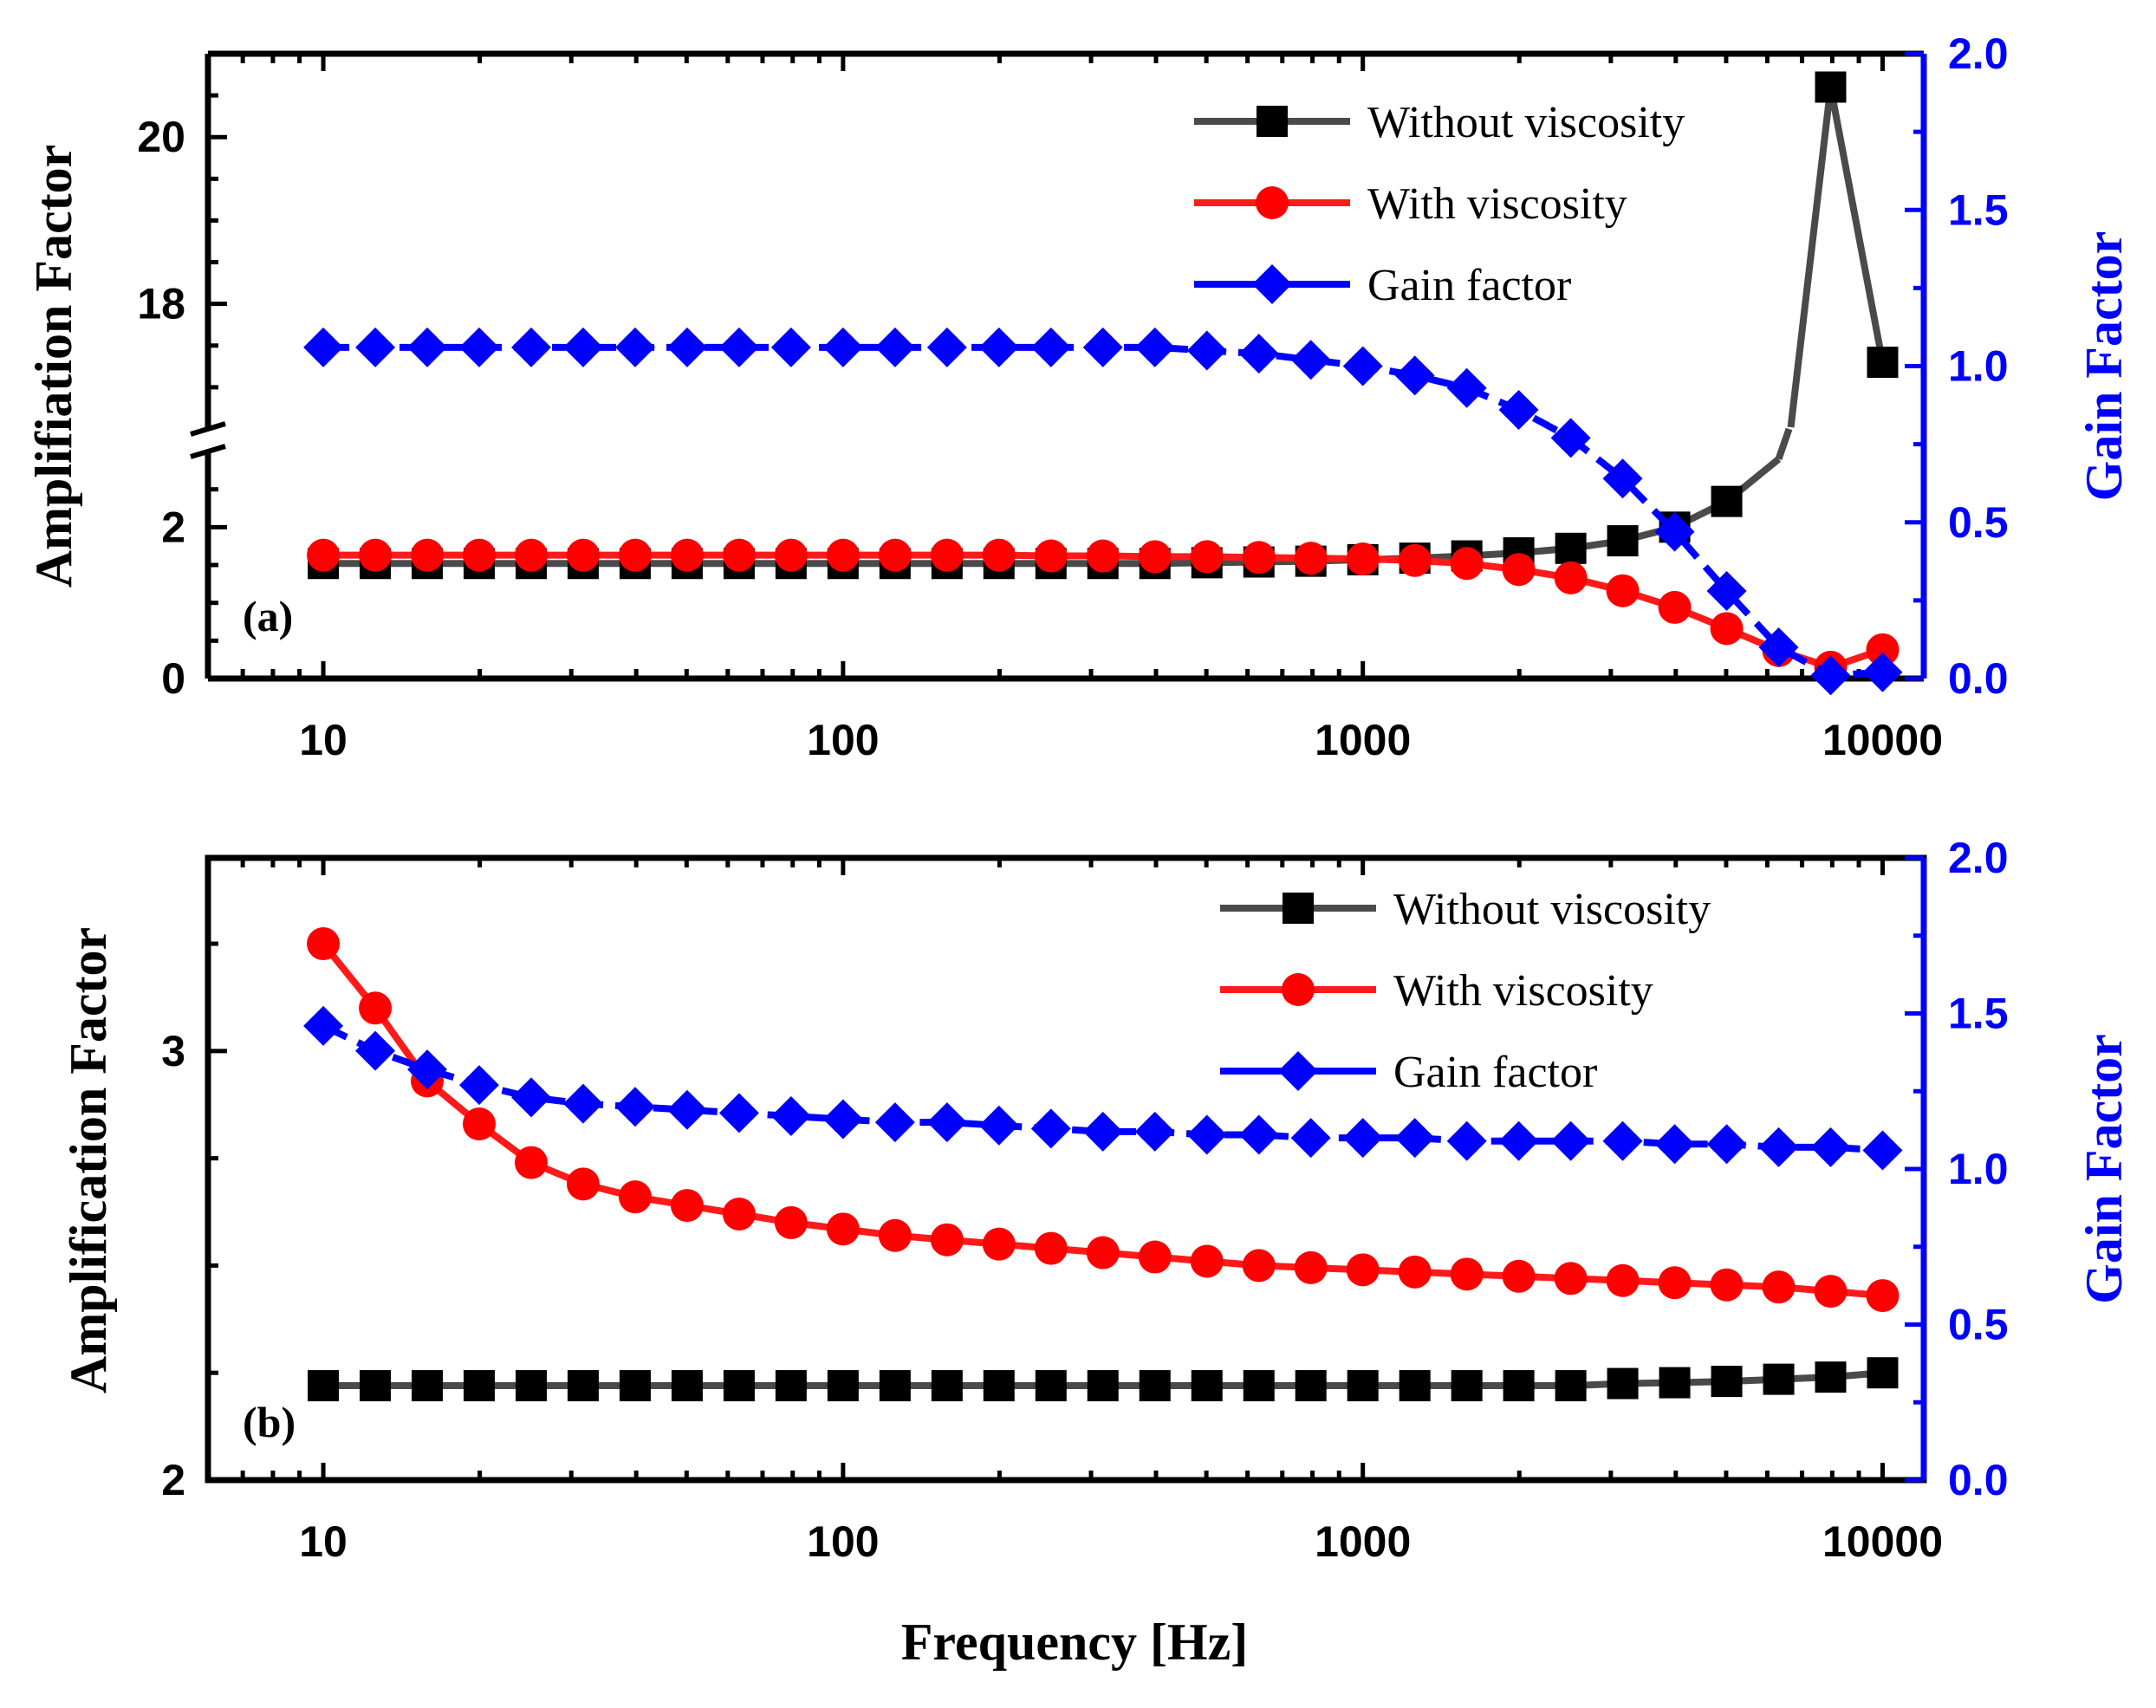 The height and width of the screenshot is (1708, 2156). I want to click on legend-label: Without viscosity, so click(1526, 122).